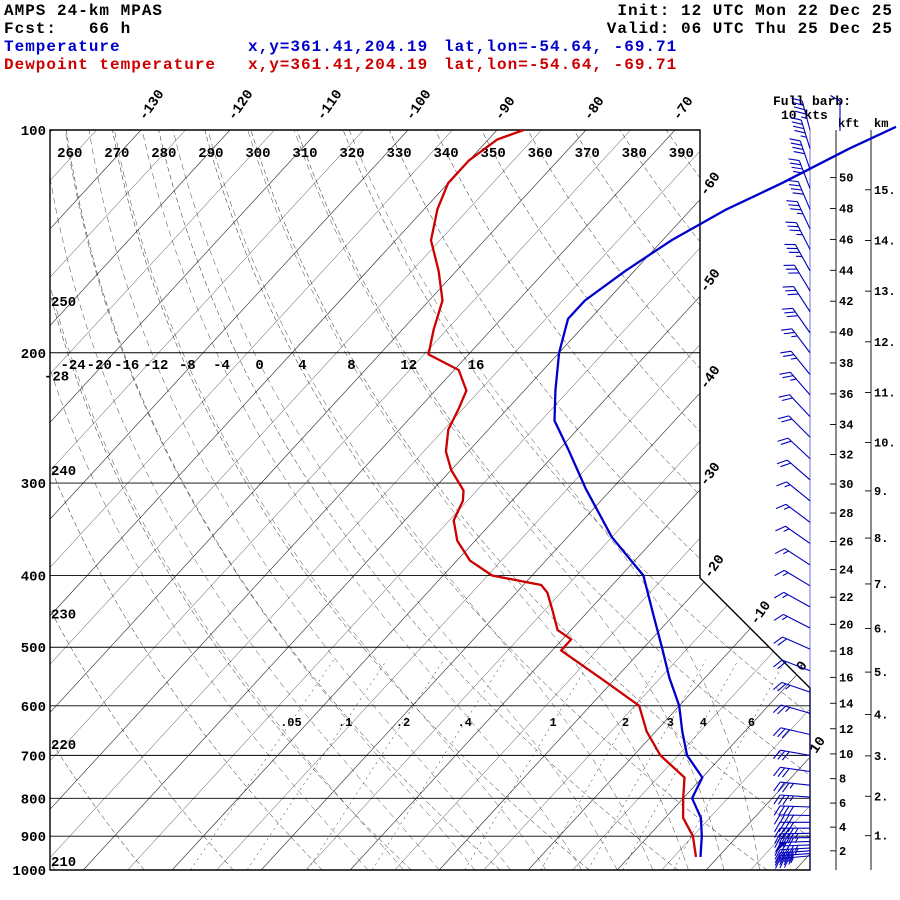 Image resolution: width=900 pixels, height=900 pixels. Describe the element at coordinates (881, 585) in the screenshot. I see `svg-text: 7.` at that location.